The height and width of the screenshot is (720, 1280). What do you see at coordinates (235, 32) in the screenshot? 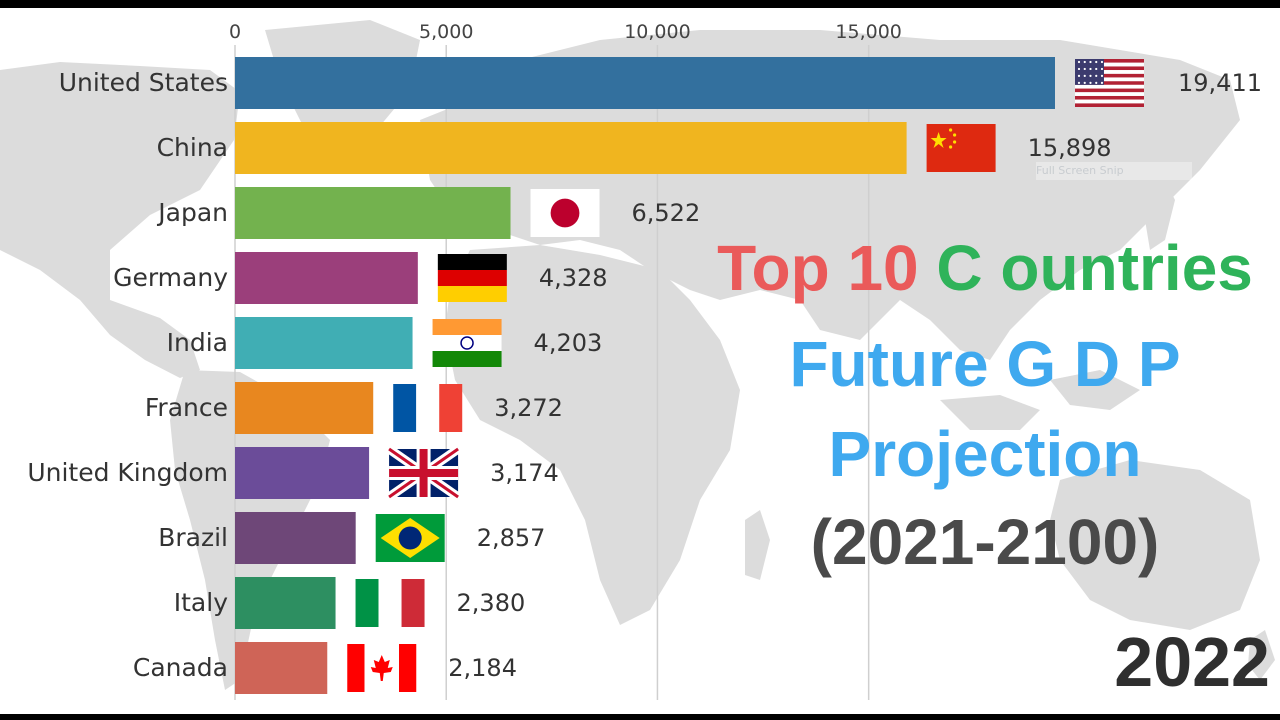
I see `x-tick-label: 0` at bounding box center [235, 32].